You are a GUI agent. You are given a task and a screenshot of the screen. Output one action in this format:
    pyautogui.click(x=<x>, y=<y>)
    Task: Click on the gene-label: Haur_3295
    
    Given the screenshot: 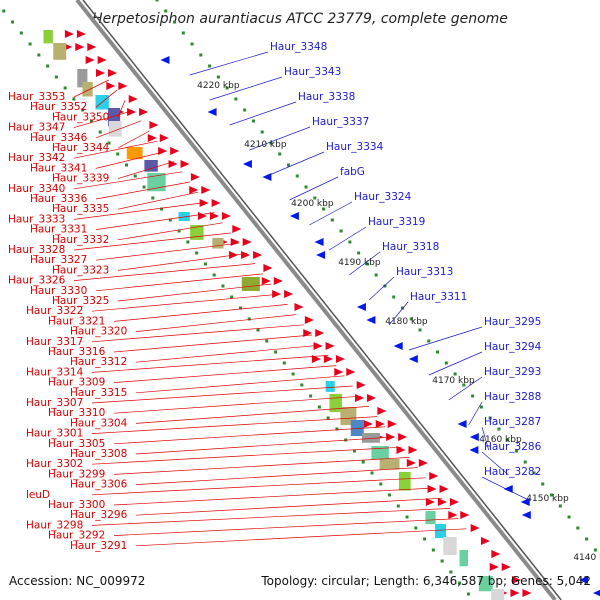 What is the action you would take?
    pyautogui.click(x=512, y=322)
    